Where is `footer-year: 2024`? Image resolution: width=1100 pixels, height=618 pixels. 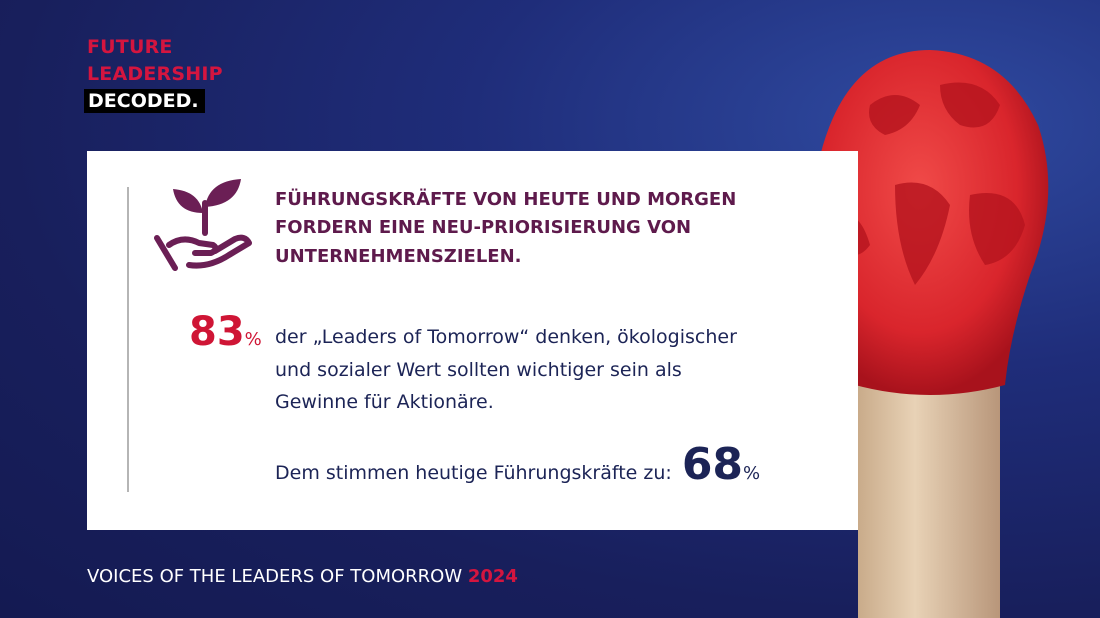 footer-year: 2024 is located at coordinates (492, 576).